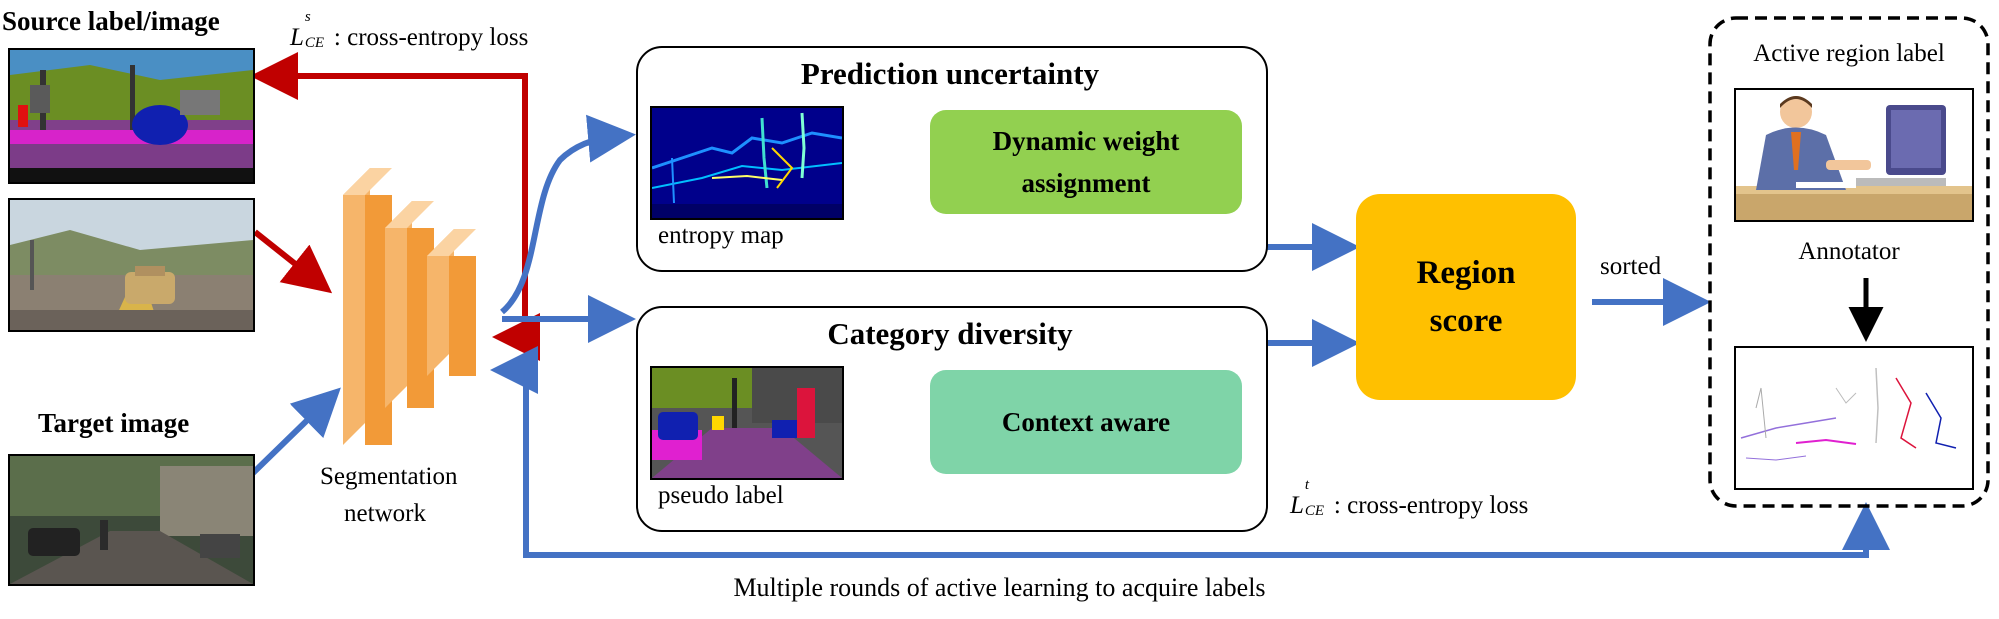  Describe the element at coordinates (293, 261) in the screenshot. I see `source-image-arrow` at that location.